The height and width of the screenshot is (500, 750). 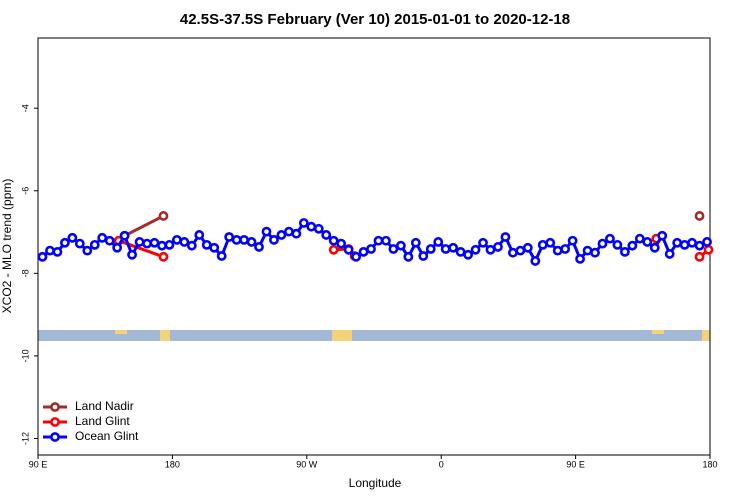 What do you see at coordinates (441, 464) in the screenshot?
I see `x-tick-label: 0` at bounding box center [441, 464].